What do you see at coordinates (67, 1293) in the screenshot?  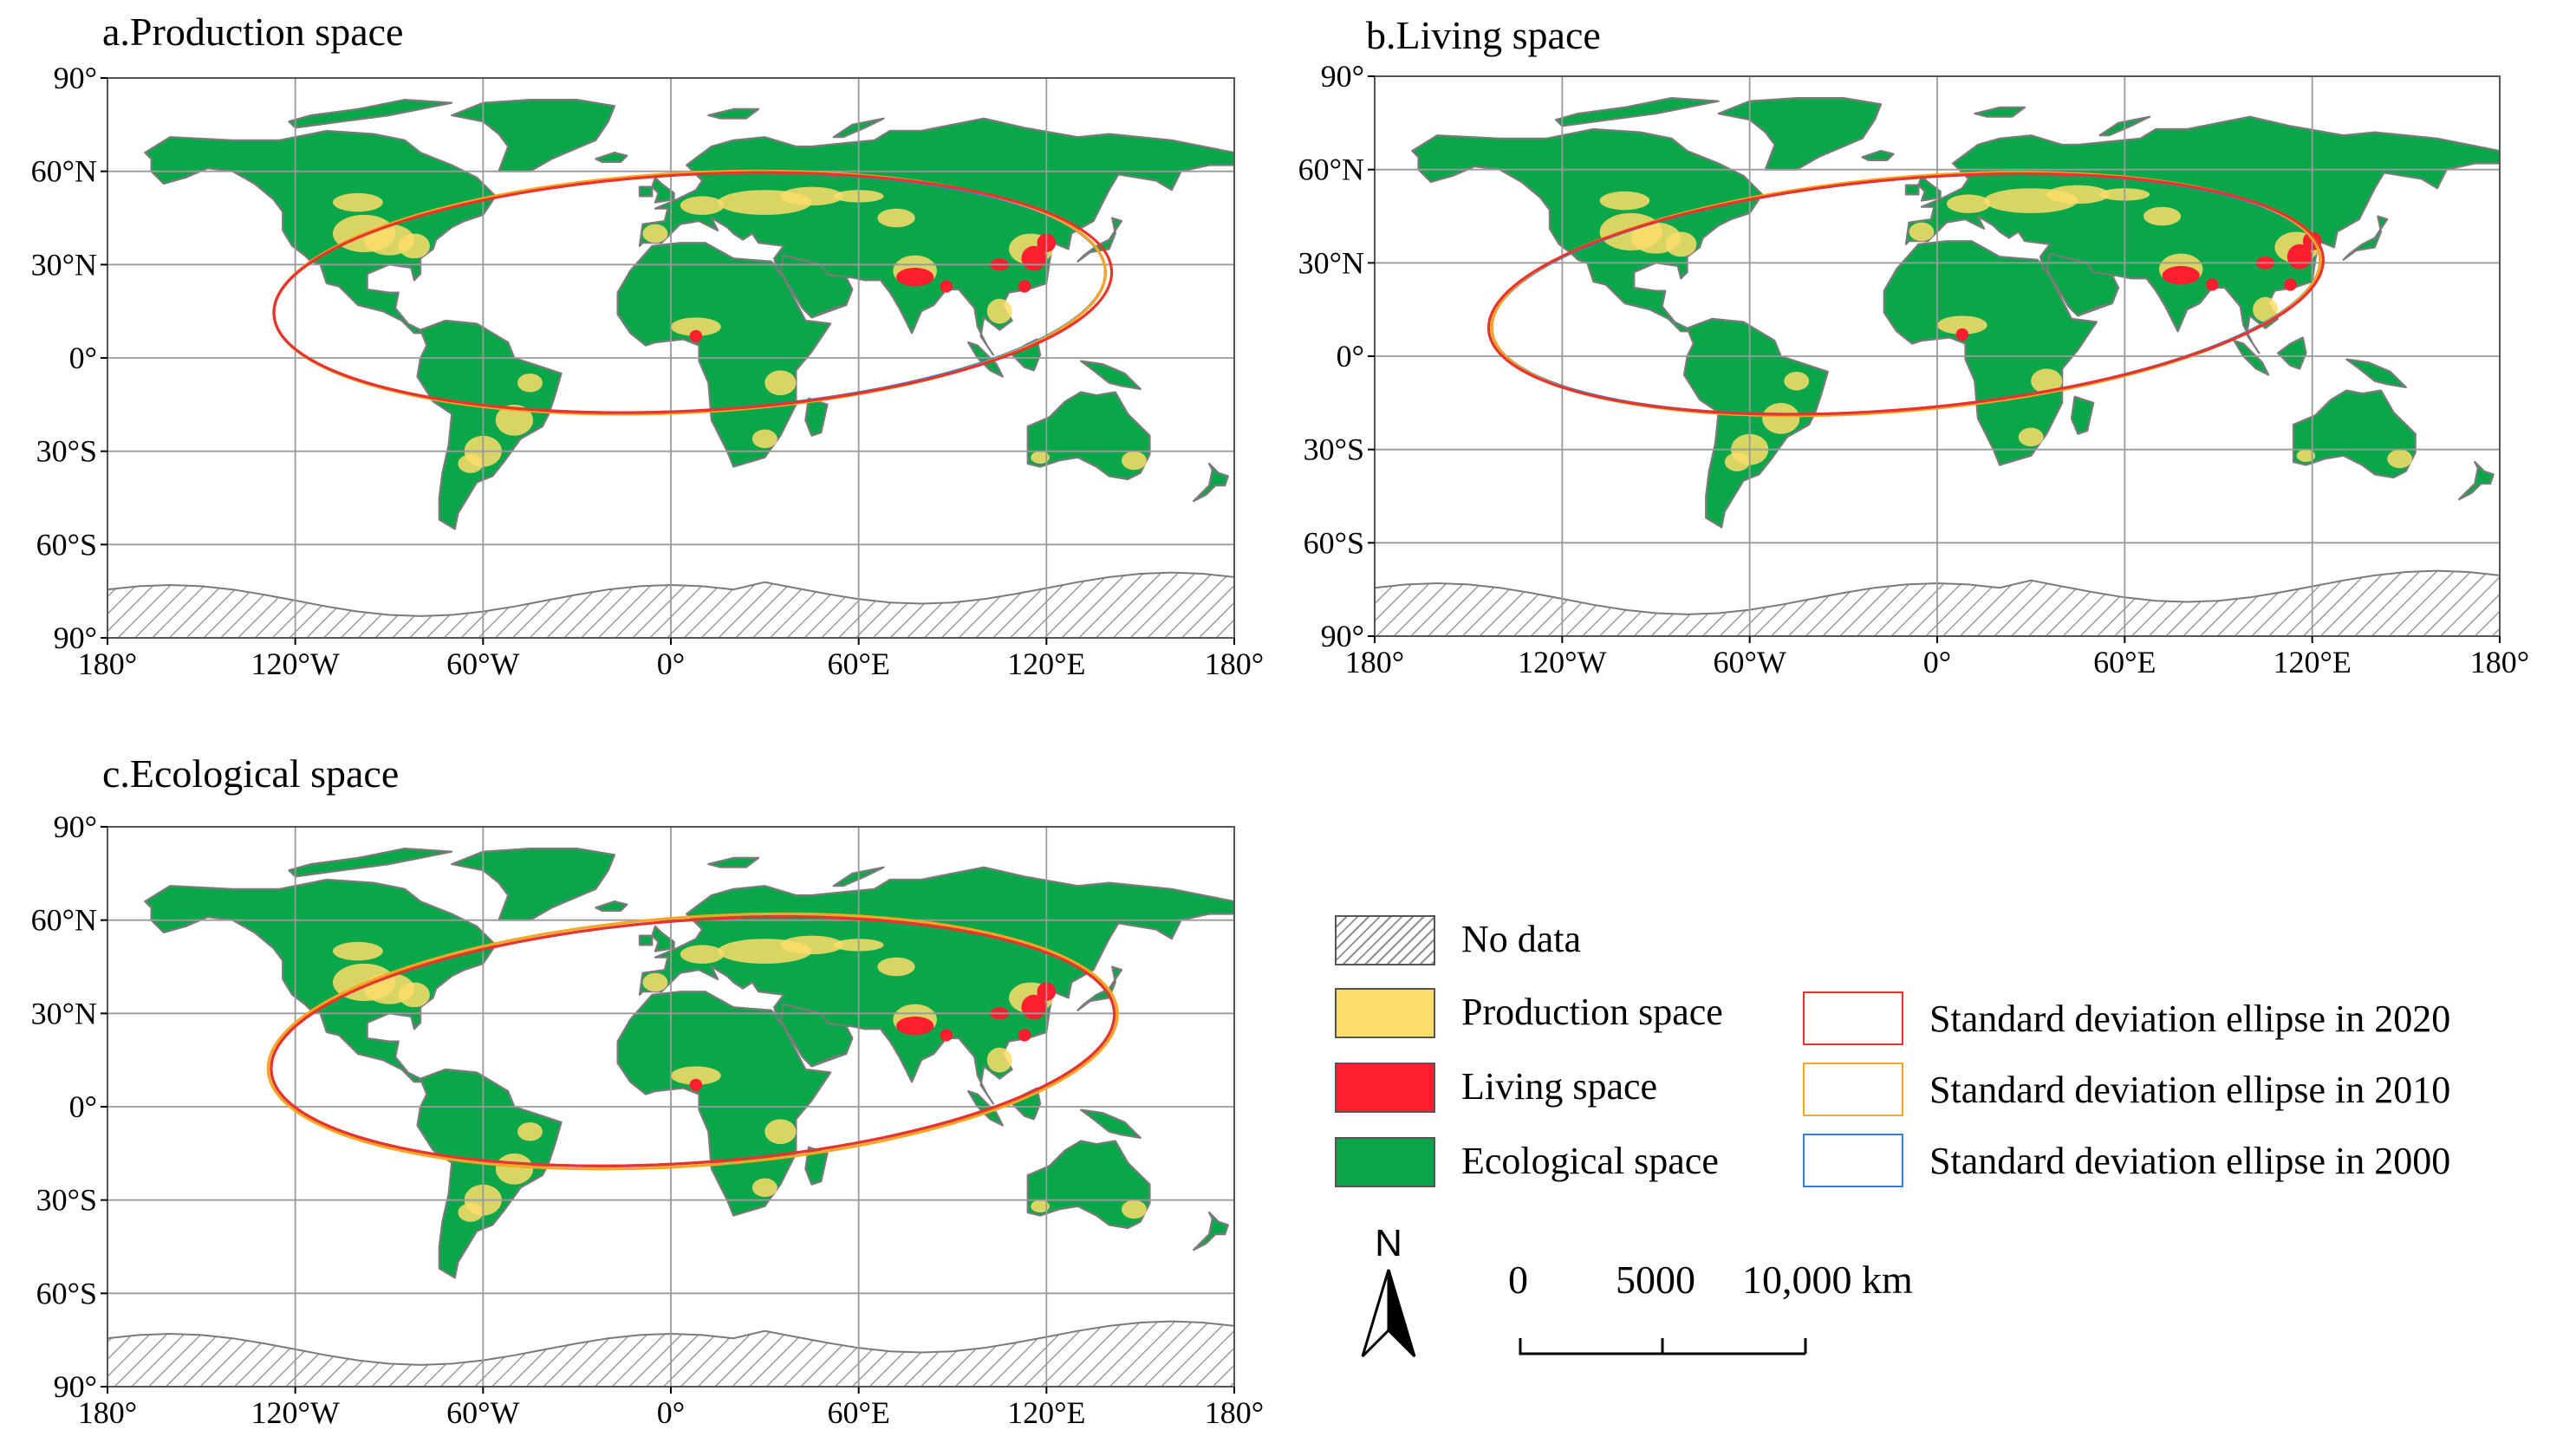 I see `lat-label: 60°S` at bounding box center [67, 1293].